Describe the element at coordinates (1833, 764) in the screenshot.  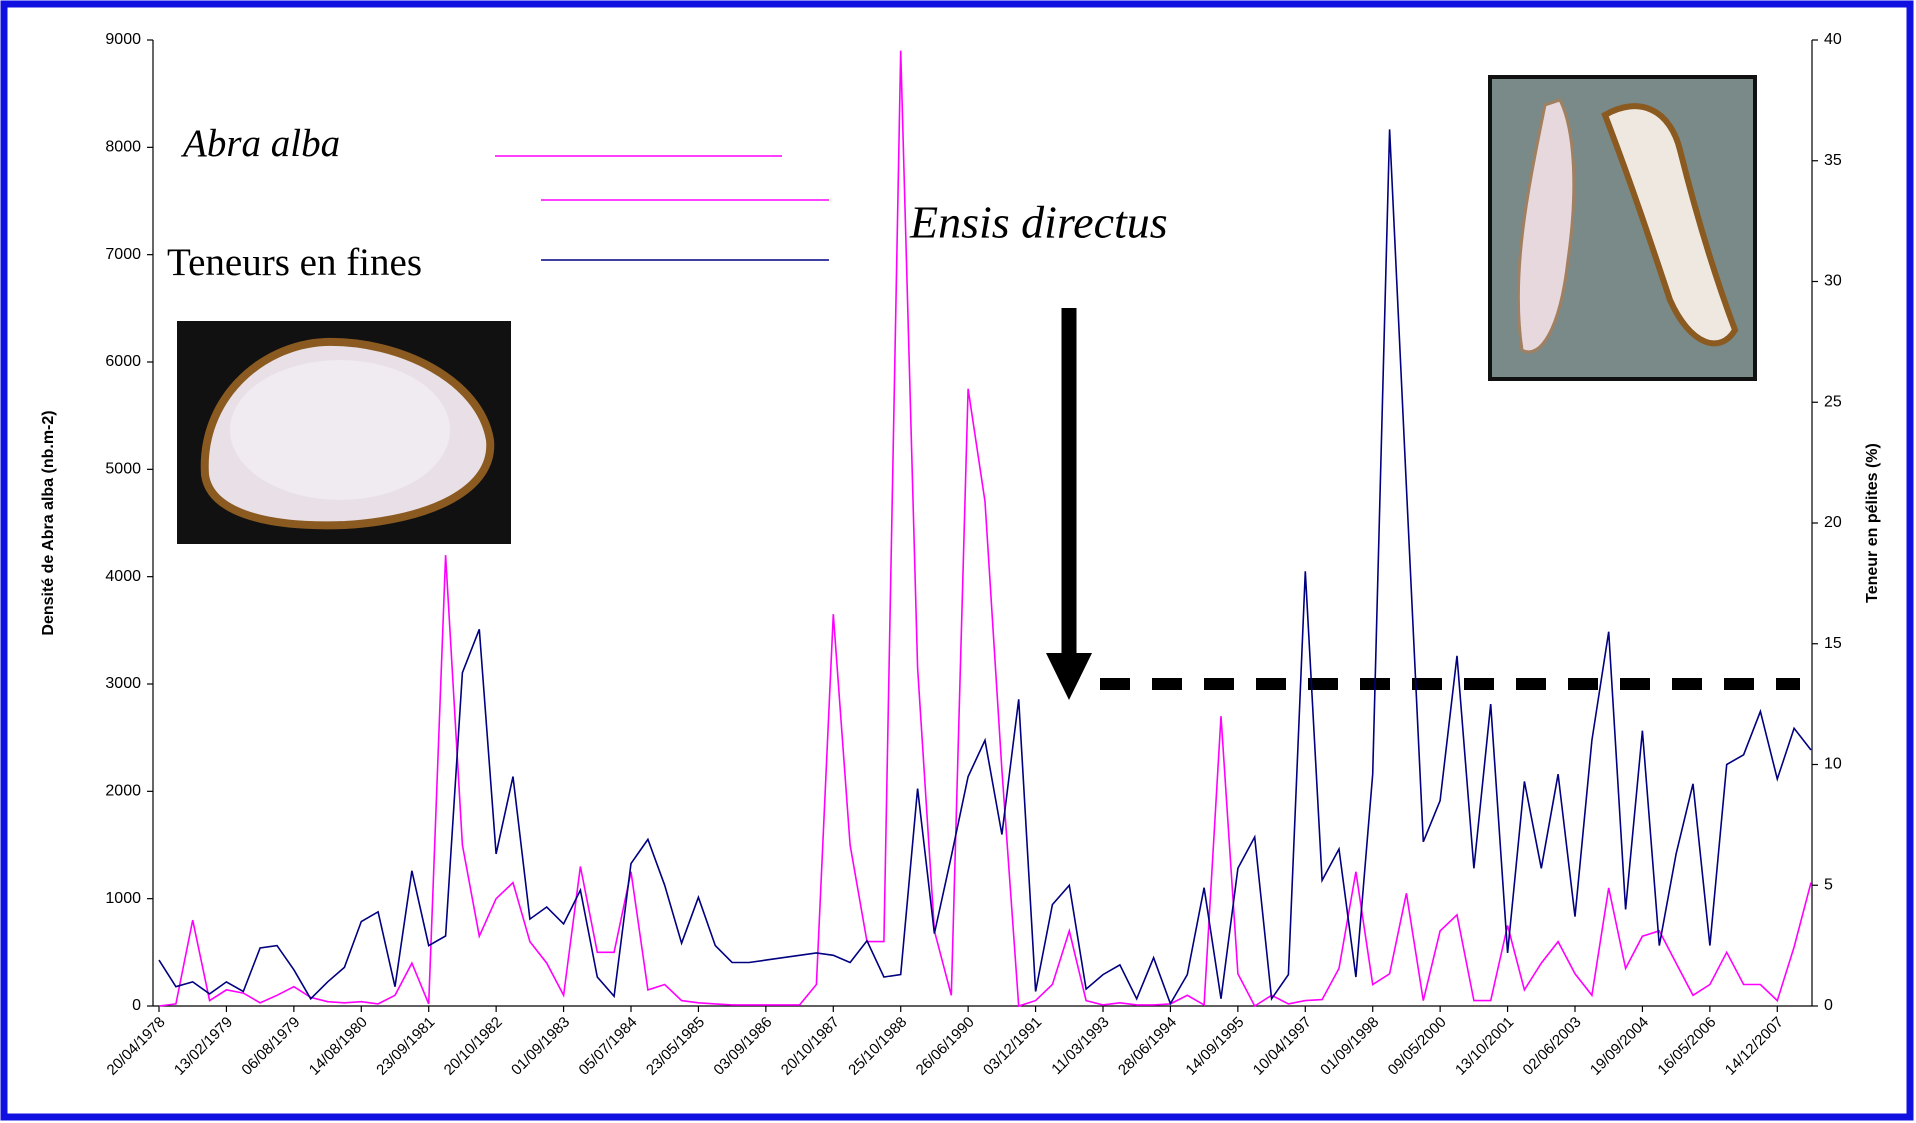
I see `y2-tick-label: 10` at that location.